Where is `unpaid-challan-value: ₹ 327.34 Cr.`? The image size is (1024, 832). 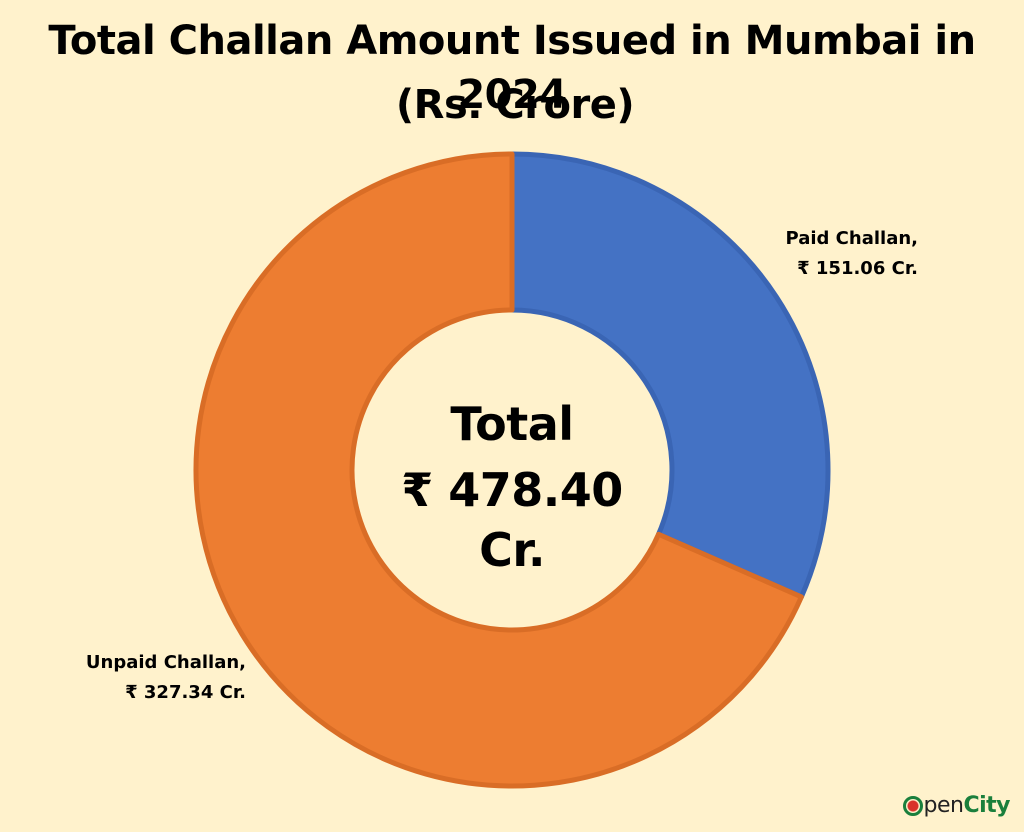
unpaid-challan-value: ₹ 327.34 Cr. is located at coordinates (185, 692).